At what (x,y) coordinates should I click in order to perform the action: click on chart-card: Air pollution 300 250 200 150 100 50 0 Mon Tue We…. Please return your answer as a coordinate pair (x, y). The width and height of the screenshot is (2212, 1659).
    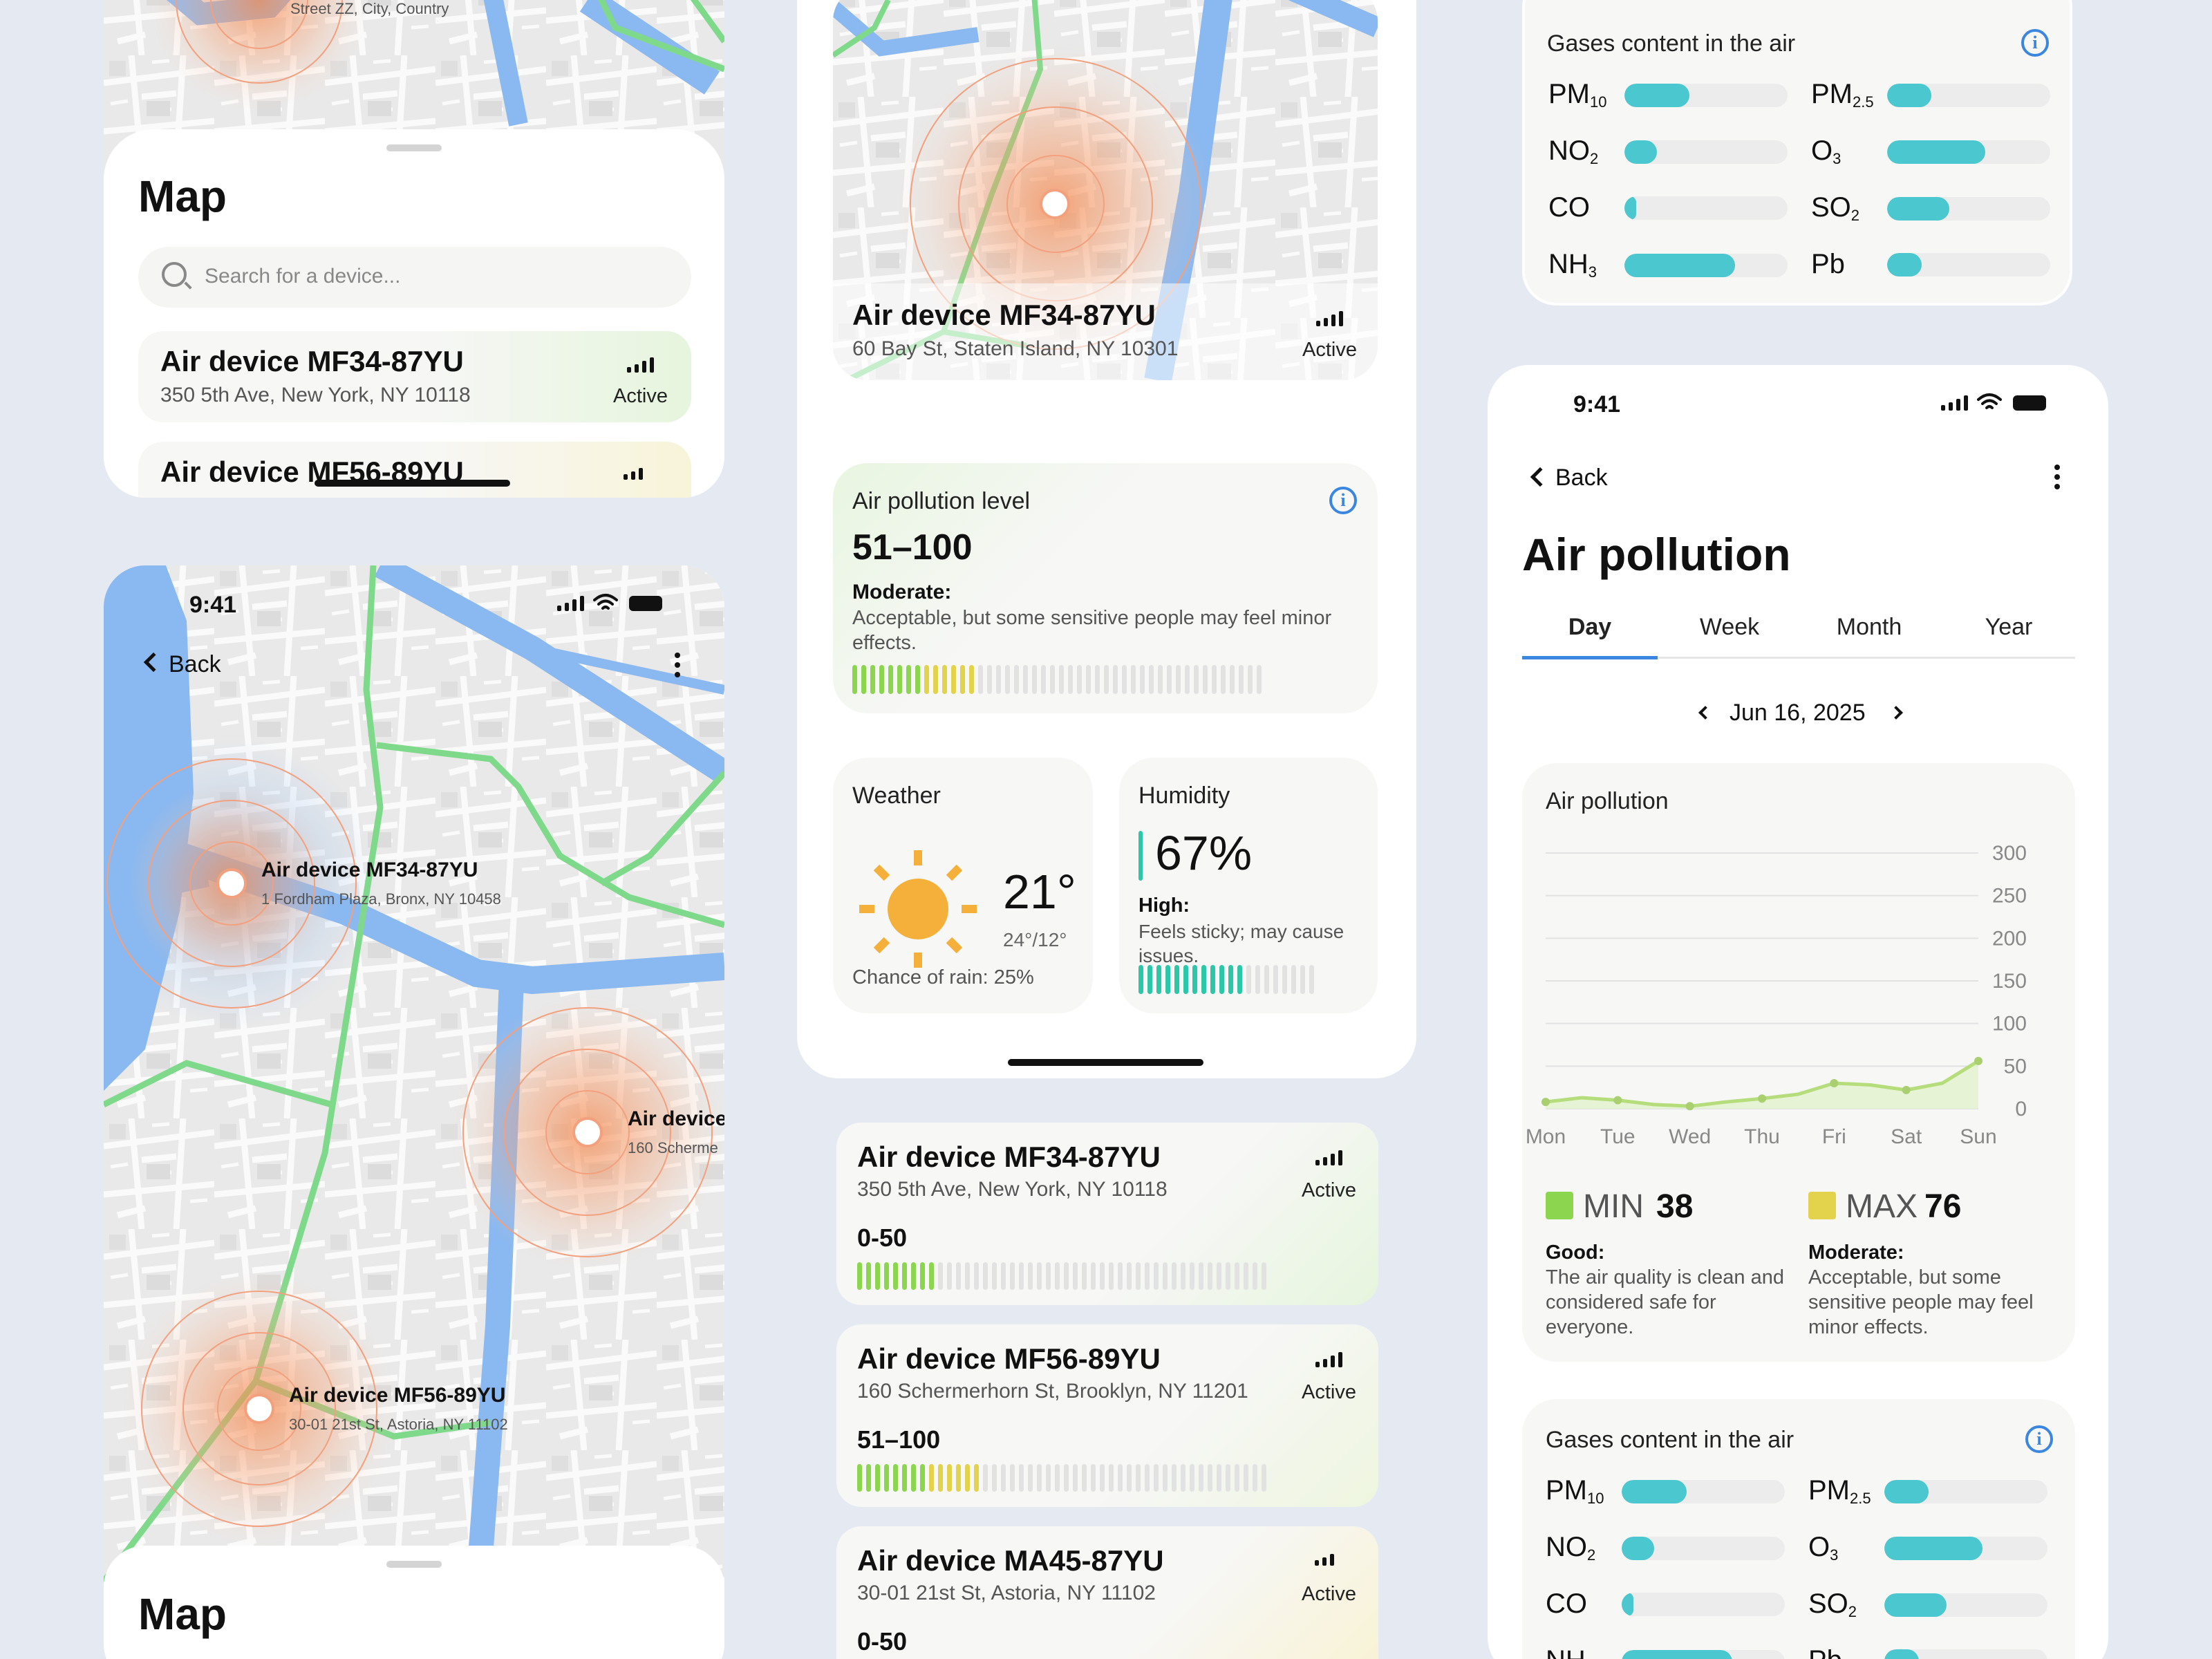
    Looking at the image, I should click on (1798, 1063).